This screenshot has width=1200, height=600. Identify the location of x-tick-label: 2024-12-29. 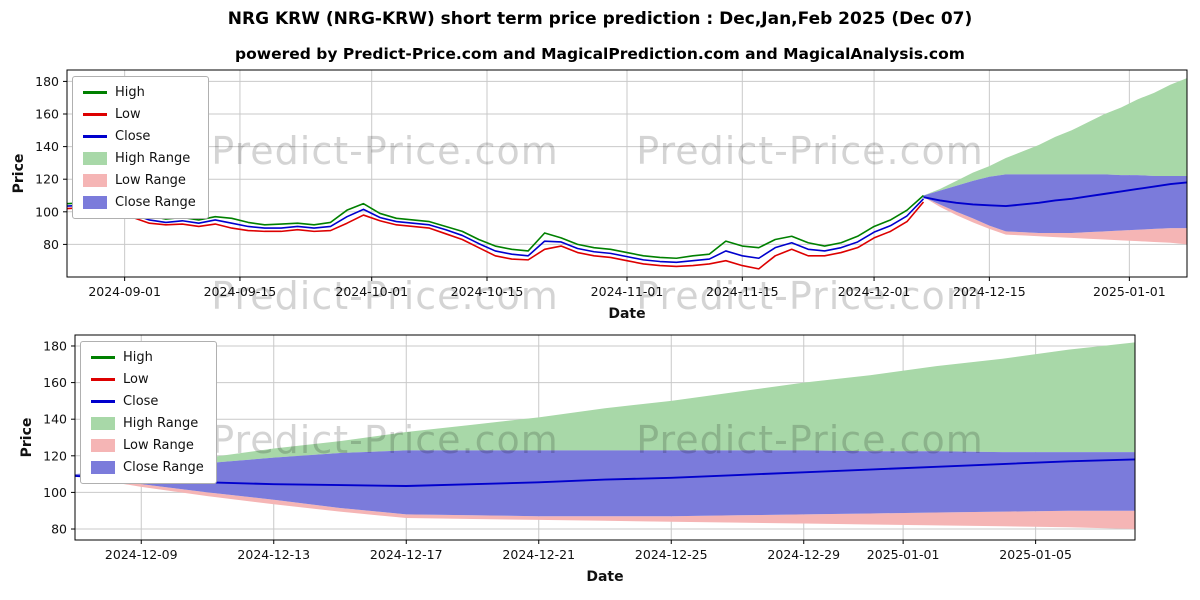
(803, 554).